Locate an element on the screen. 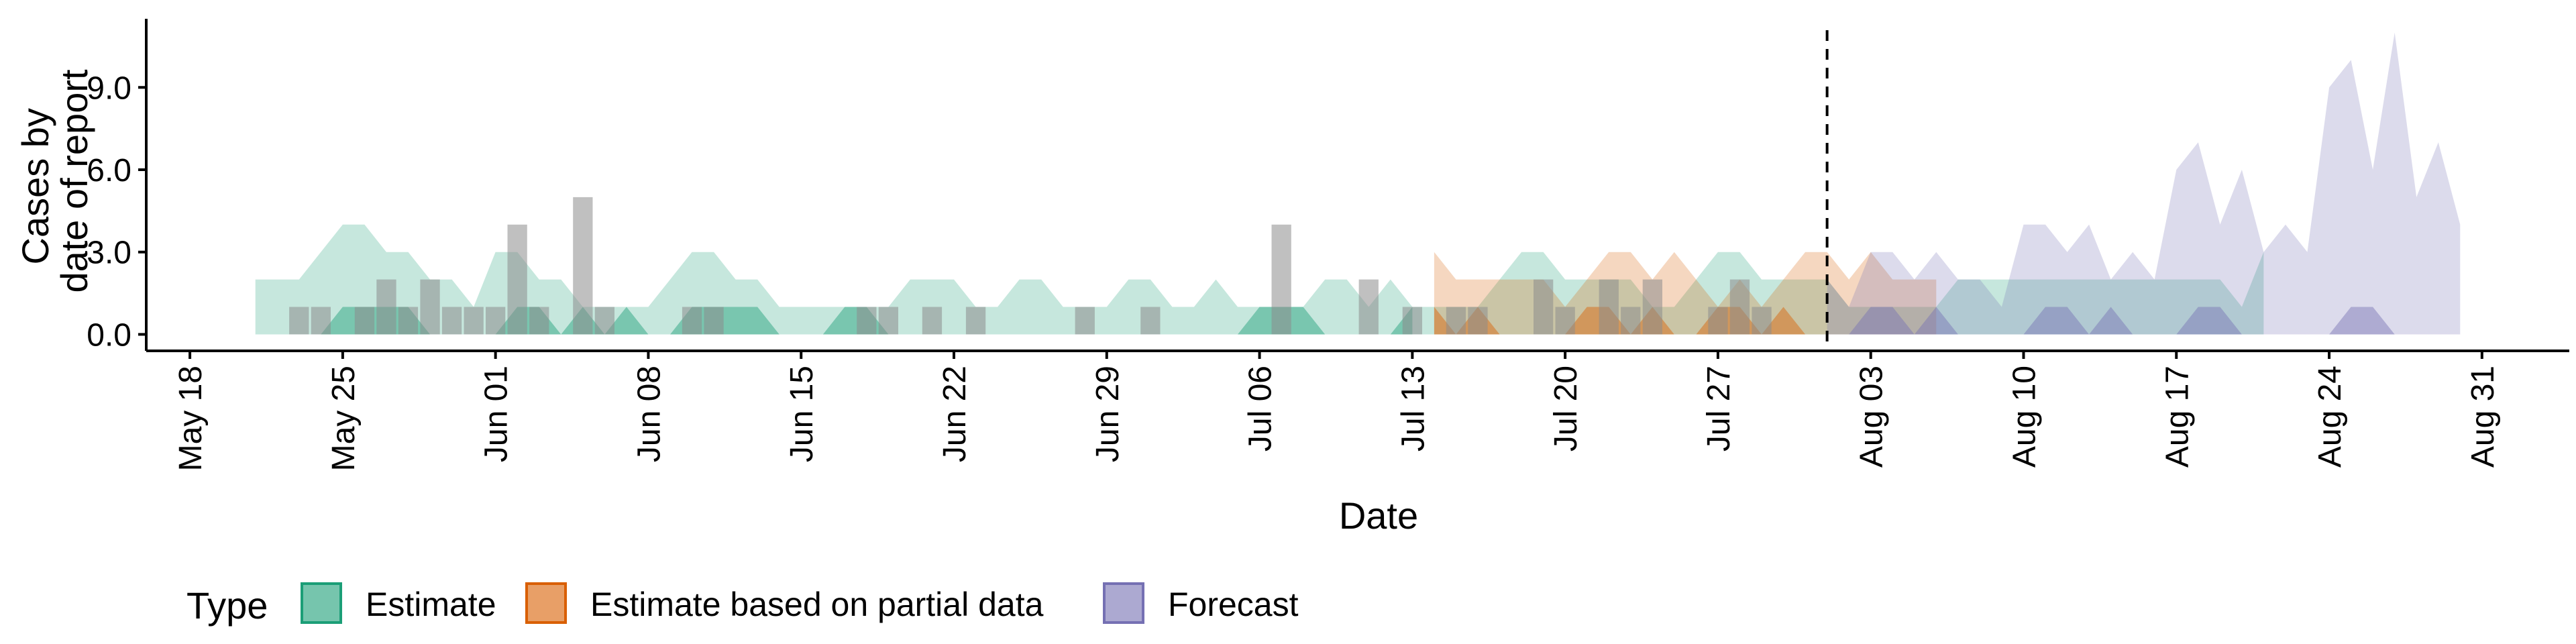 This screenshot has width=2576, height=644. legend-label-partial: Estimate based on partial data is located at coordinates (817, 604).